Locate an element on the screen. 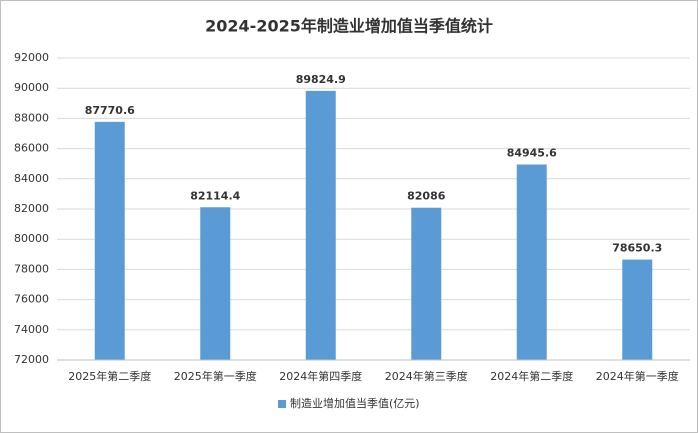 This screenshot has width=698, height=433. x-tick-label: 2024年第二季度 is located at coordinates (531, 376).